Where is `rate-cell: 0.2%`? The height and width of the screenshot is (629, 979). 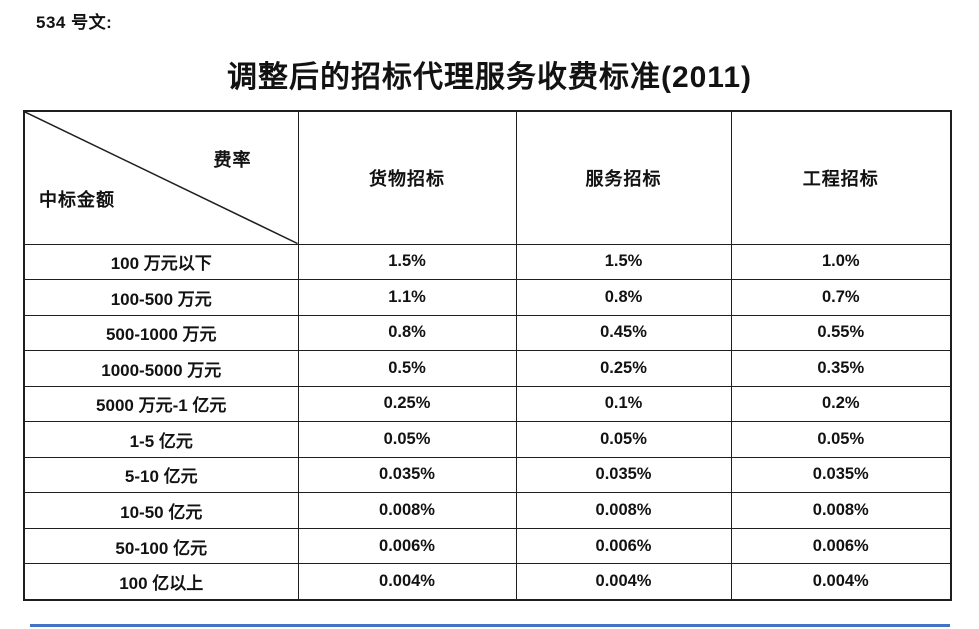 rate-cell: 0.2% is located at coordinates (841, 404).